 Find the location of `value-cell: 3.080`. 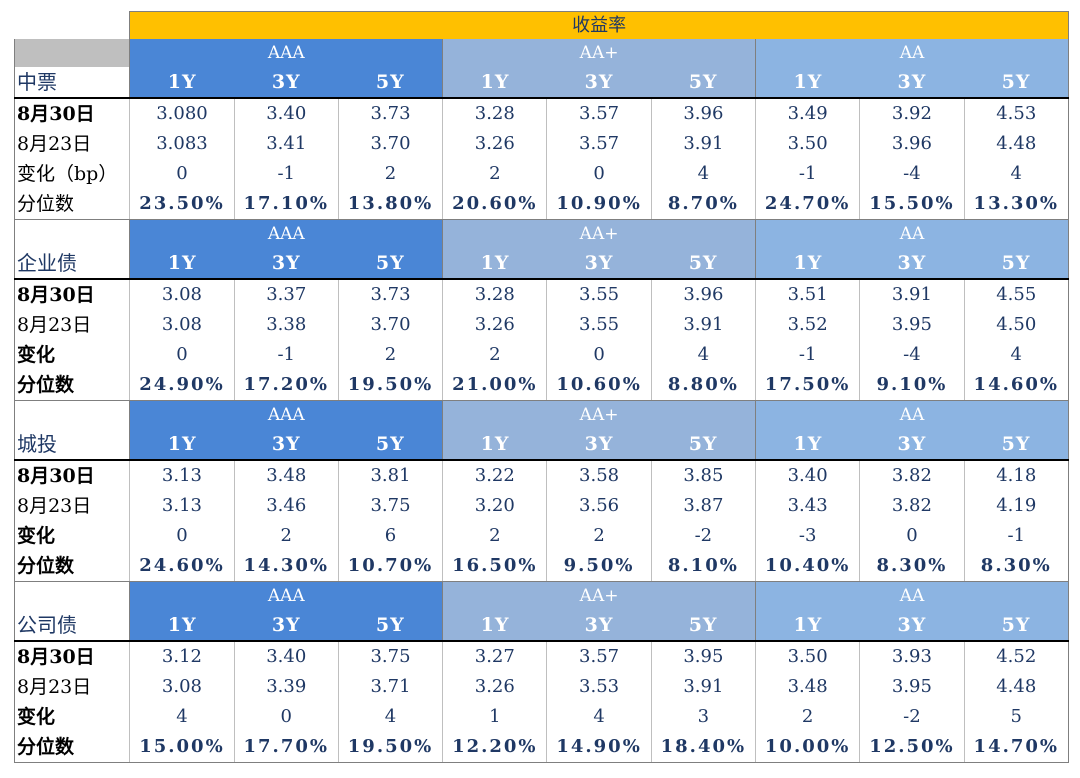

value-cell: 3.080 is located at coordinates (182, 113).